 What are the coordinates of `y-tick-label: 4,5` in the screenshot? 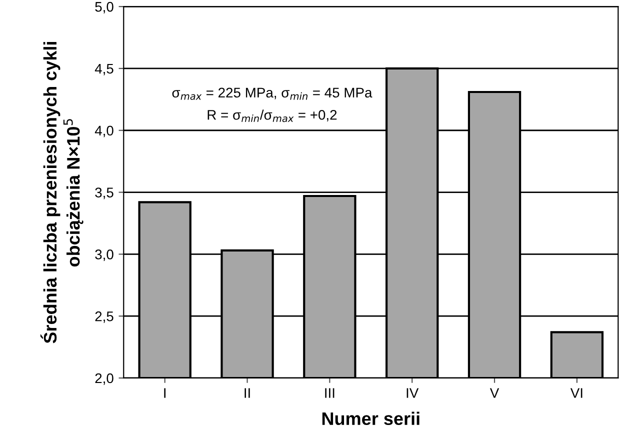 It's located at (104, 70).